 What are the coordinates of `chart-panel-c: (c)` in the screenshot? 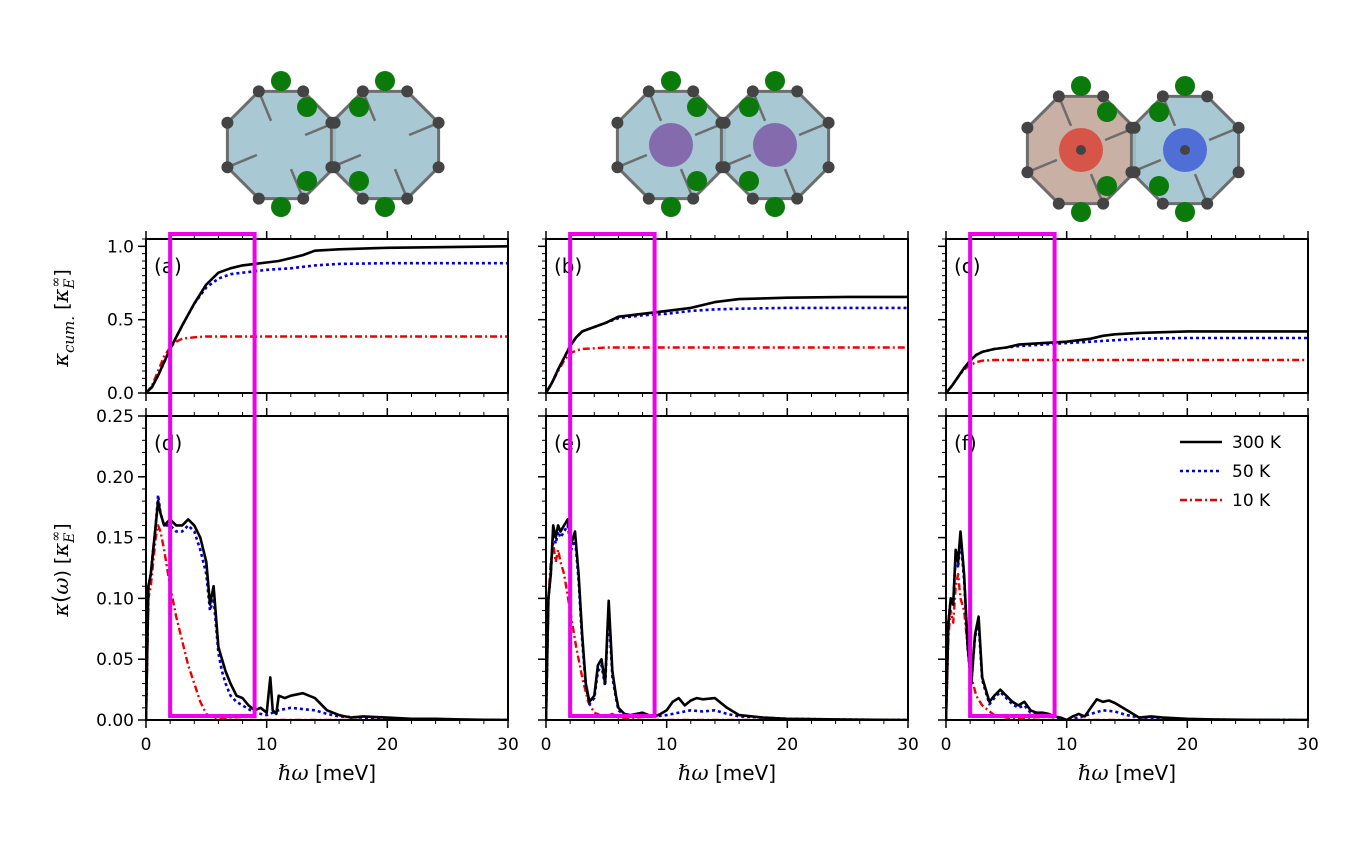 It's located at (1123, 316).